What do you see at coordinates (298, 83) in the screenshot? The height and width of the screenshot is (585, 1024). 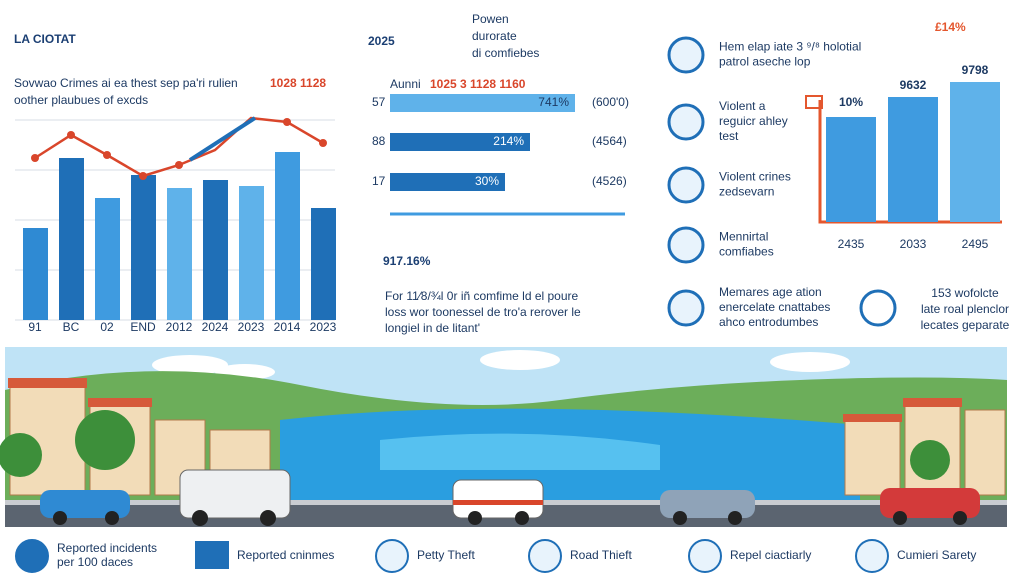 I see `subtitle-note: 1028 1128` at bounding box center [298, 83].